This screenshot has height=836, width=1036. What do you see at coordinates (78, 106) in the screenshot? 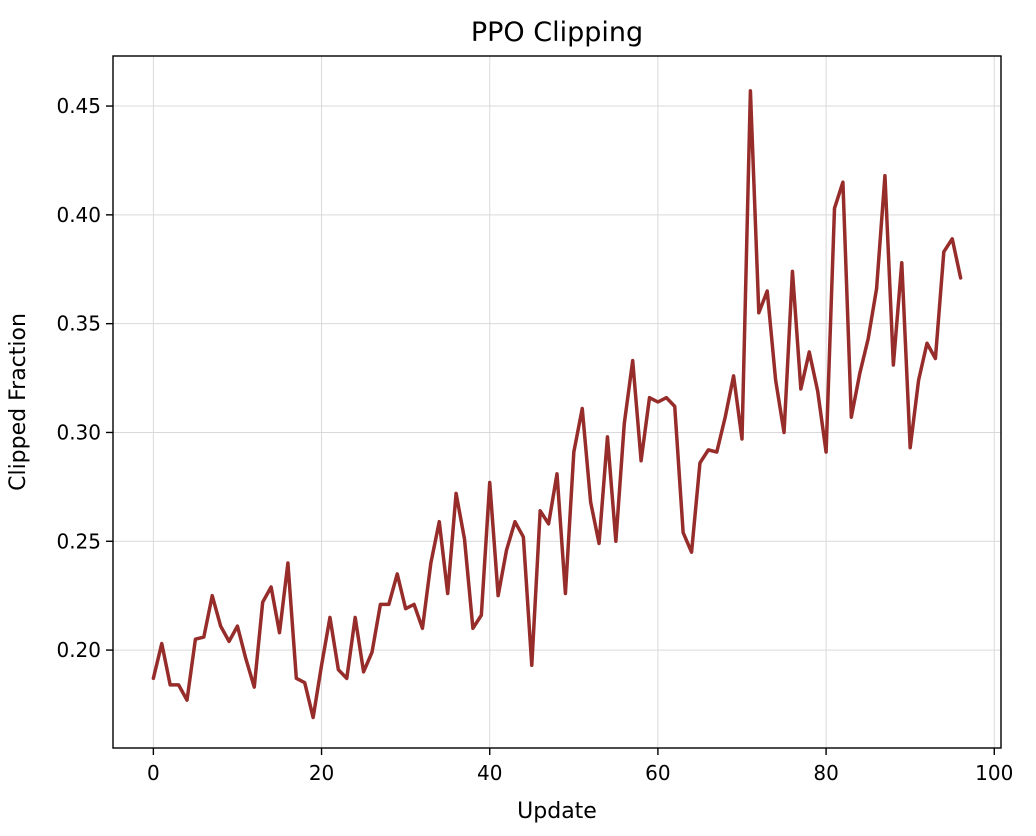
I see `y-tick-label: 0.45` at bounding box center [78, 106].